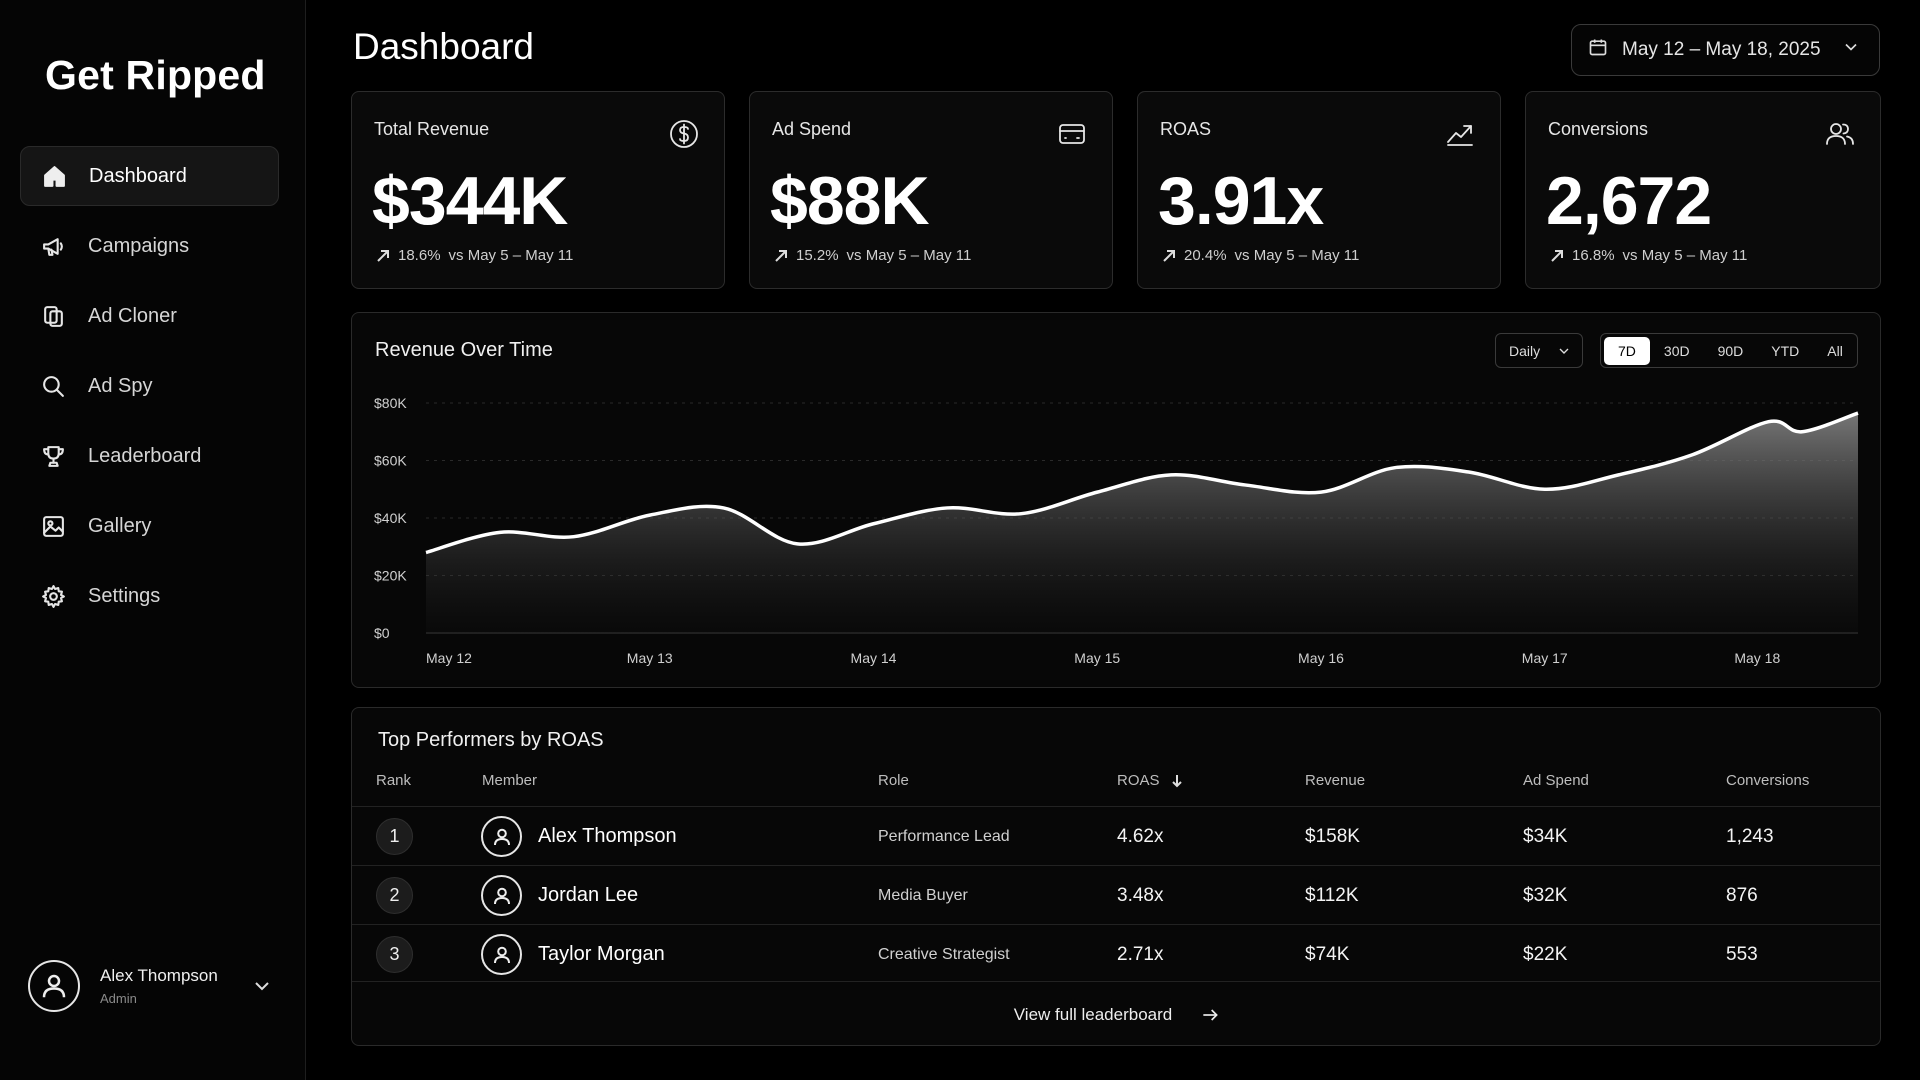  What do you see at coordinates (419, 255) in the screenshot?
I see `kpi-delta-percent: 18.6%` at bounding box center [419, 255].